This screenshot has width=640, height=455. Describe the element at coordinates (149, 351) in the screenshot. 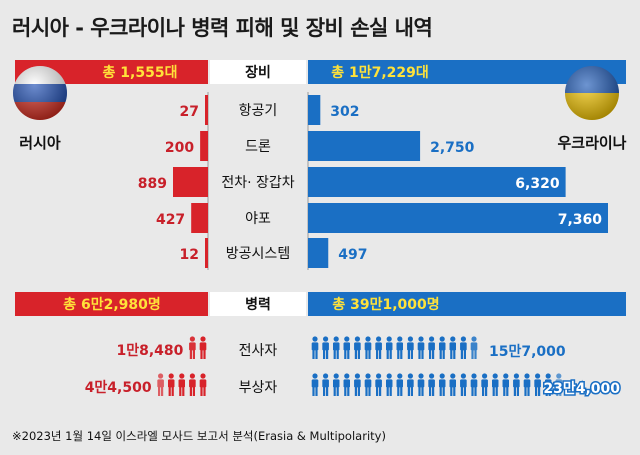

I see `value-russia-troops-0: 1만8,480` at that location.